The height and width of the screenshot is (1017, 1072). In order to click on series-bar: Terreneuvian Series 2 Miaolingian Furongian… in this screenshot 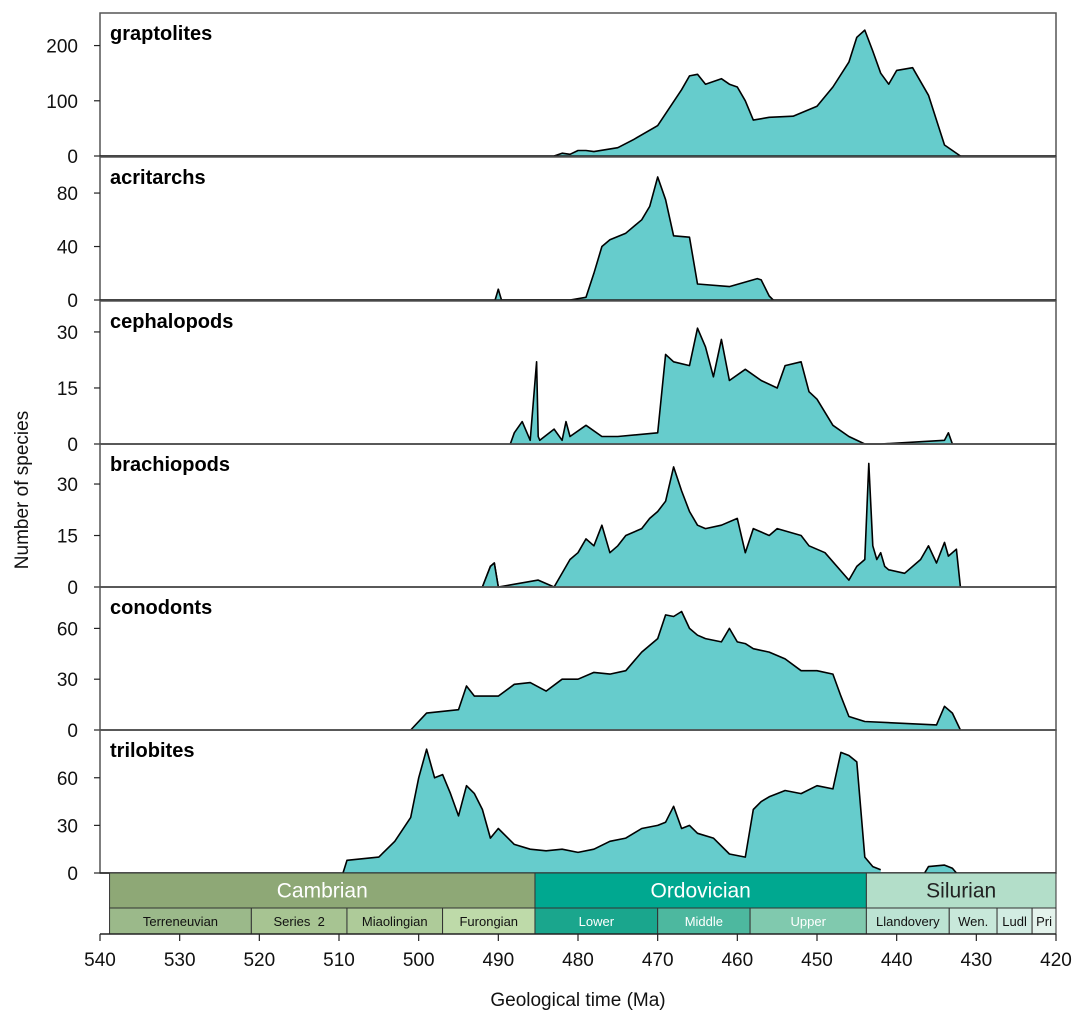, I will do `click(583, 921)`.